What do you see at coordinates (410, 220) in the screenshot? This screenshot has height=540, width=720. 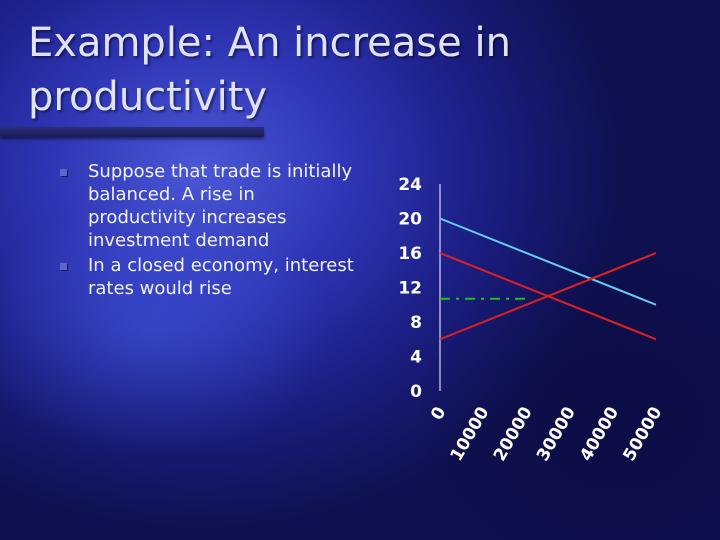 I see `y-tick-label: 20` at bounding box center [410, 220].